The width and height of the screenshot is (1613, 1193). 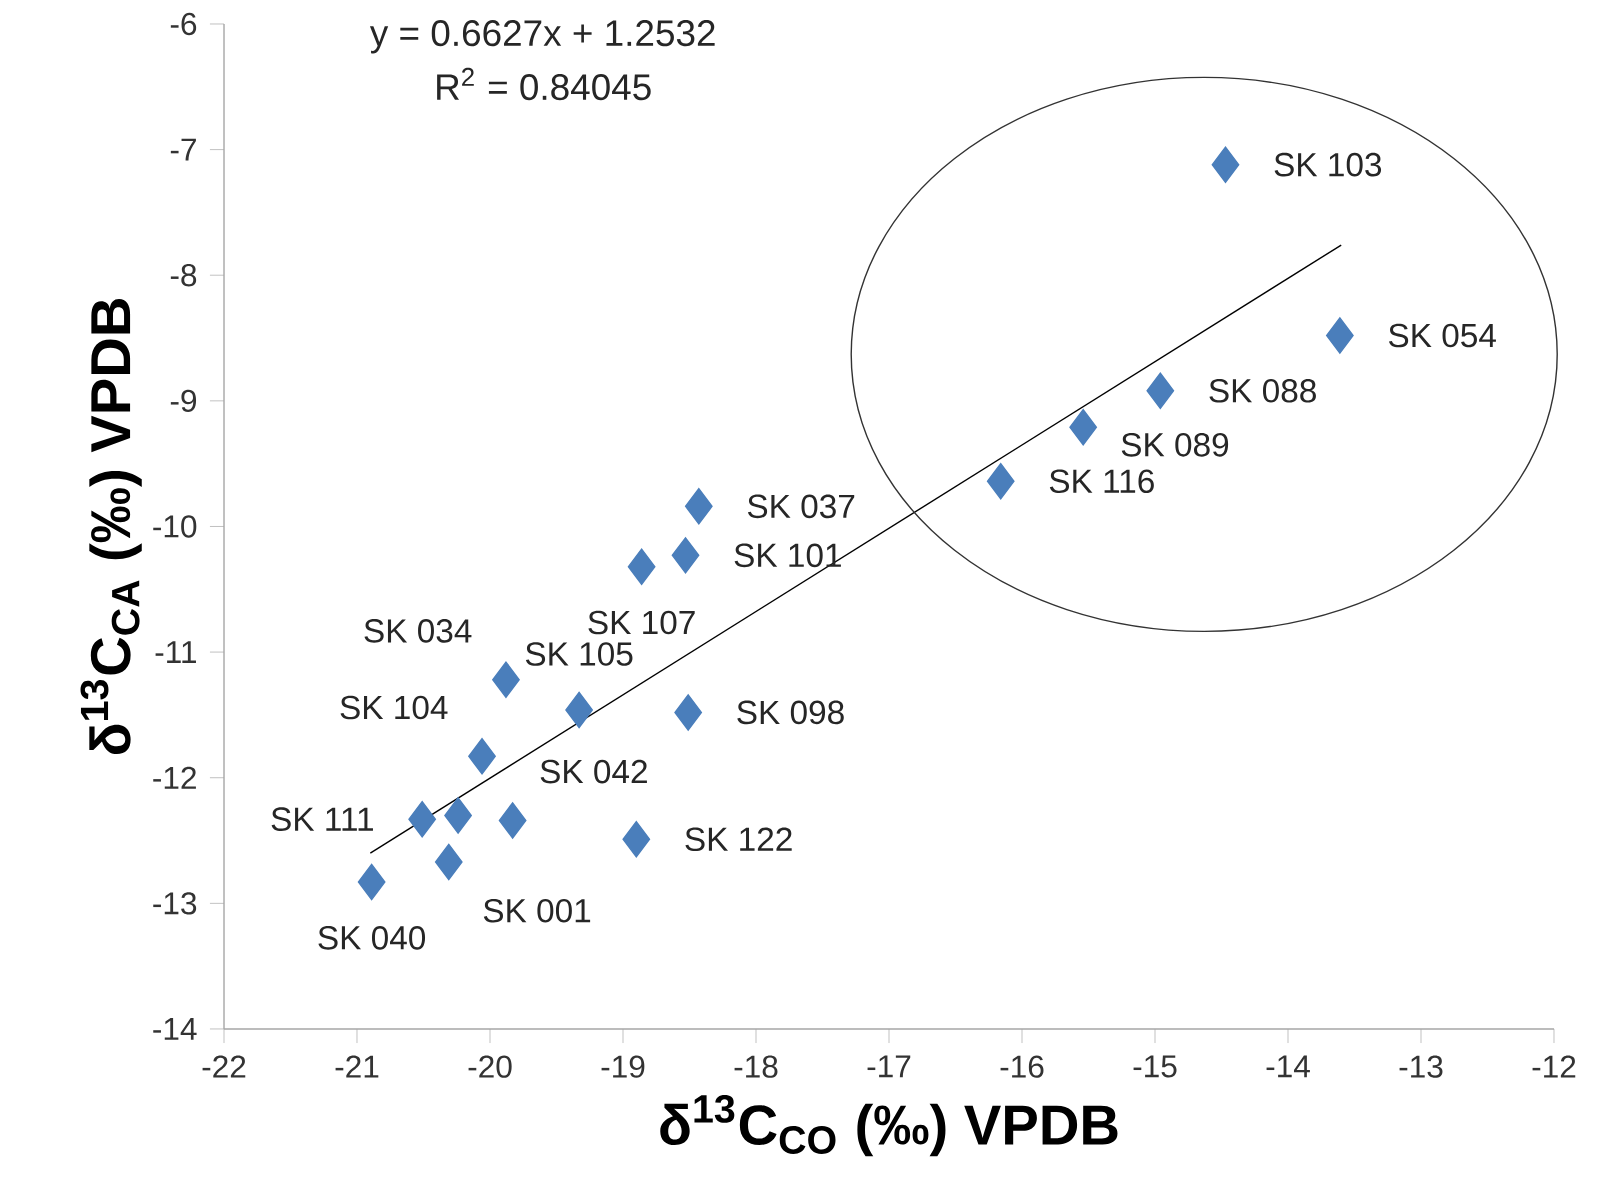 I want to click on annotation: SK 101, so click(x=787, y=555).